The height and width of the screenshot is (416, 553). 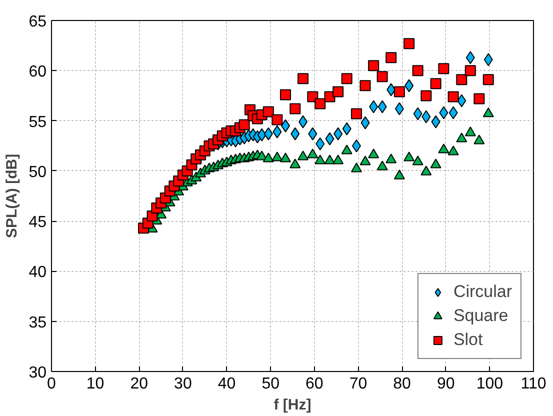 What do you see at coordinates (293, 405) in the screenshot?
I see `x-axis-title: f [Hz]` at bounding box center [293, 405].